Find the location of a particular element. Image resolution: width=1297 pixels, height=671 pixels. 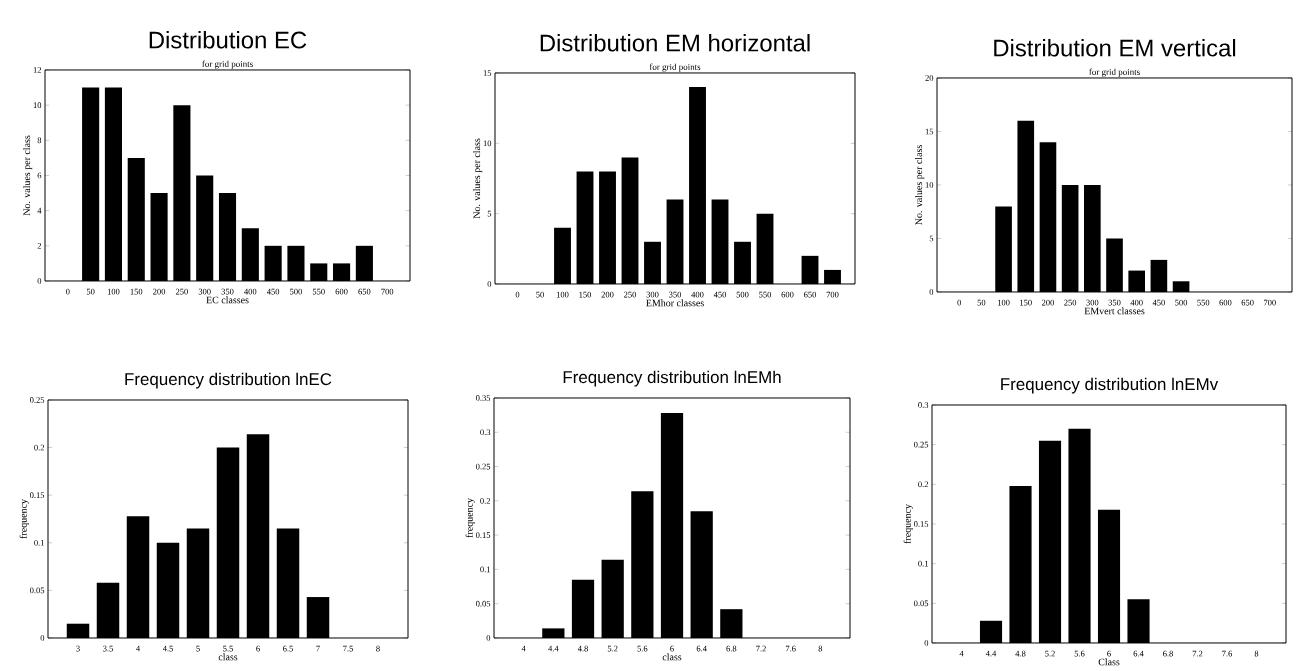

chart-subtitle: for grid points is located at coordinates (1114, 72).